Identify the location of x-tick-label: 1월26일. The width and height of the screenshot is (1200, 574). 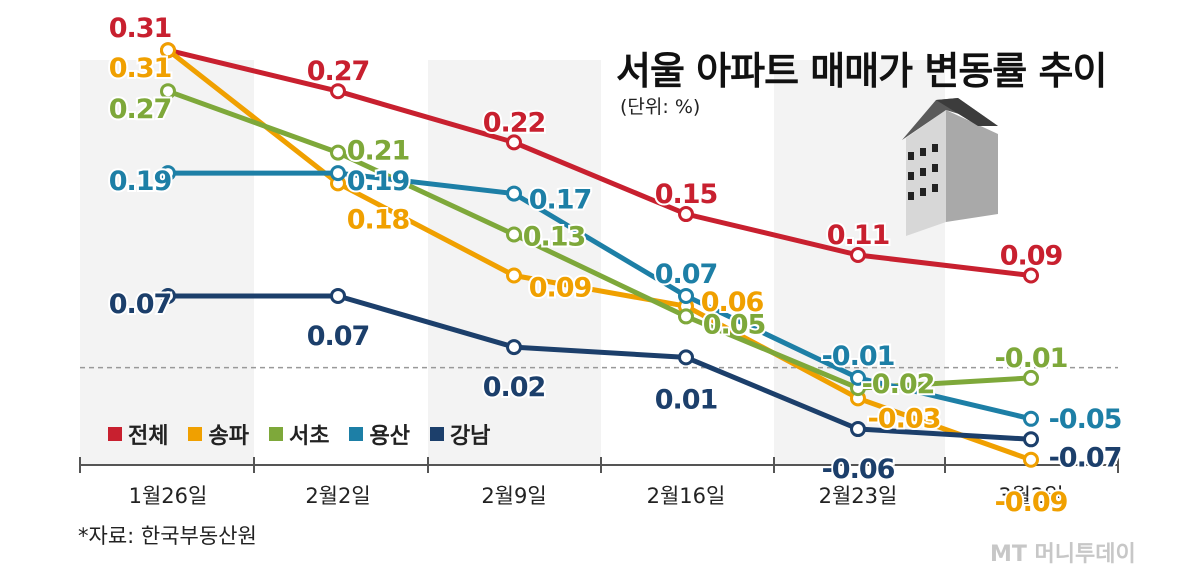
(168, 496).